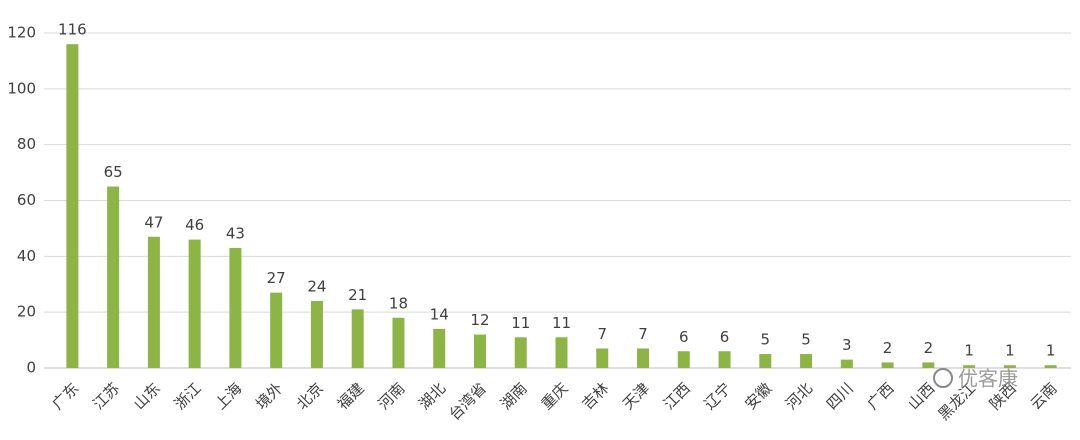  Describe the element at coordinates (840, 396) in the screenshot. I see `x-tick-label: 四川` at that location.